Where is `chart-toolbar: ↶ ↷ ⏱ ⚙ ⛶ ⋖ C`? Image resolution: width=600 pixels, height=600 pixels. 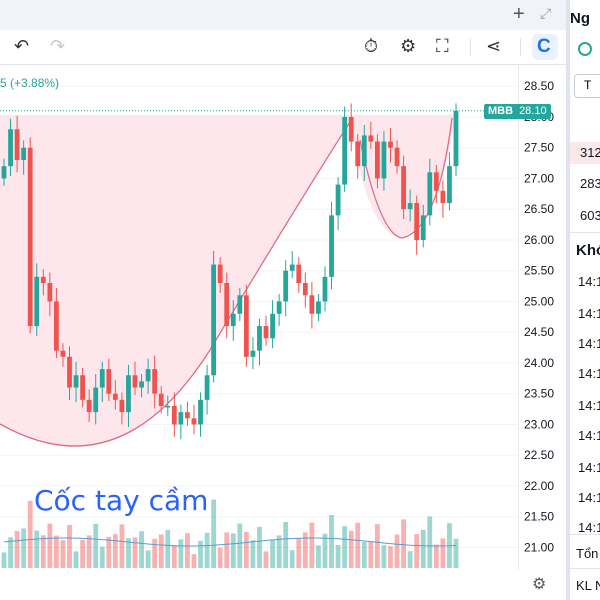
chart-toolbar: ↶ ↷ ⏱ ⚙ ⛶ ⋖ C is located at coordinates (283, 47).